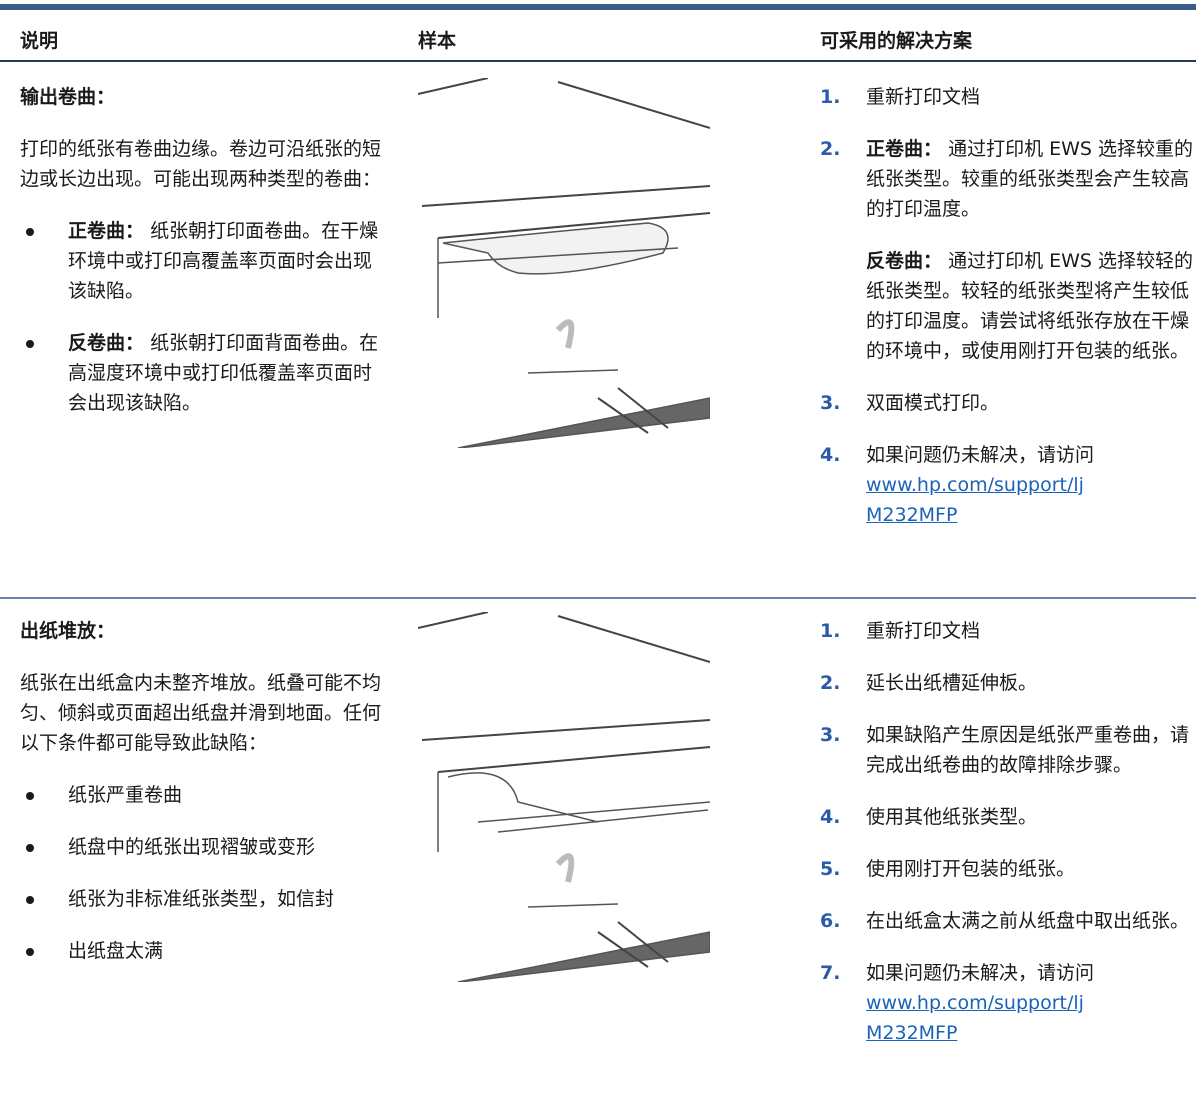  Describe the element at coordinates (1028, 750) in the screenshot. I see `solution-text-body: 如果缺陷产生原因是纸张严重卷曲，请完成出纸卷曲的故障排除步骤。` at that location.